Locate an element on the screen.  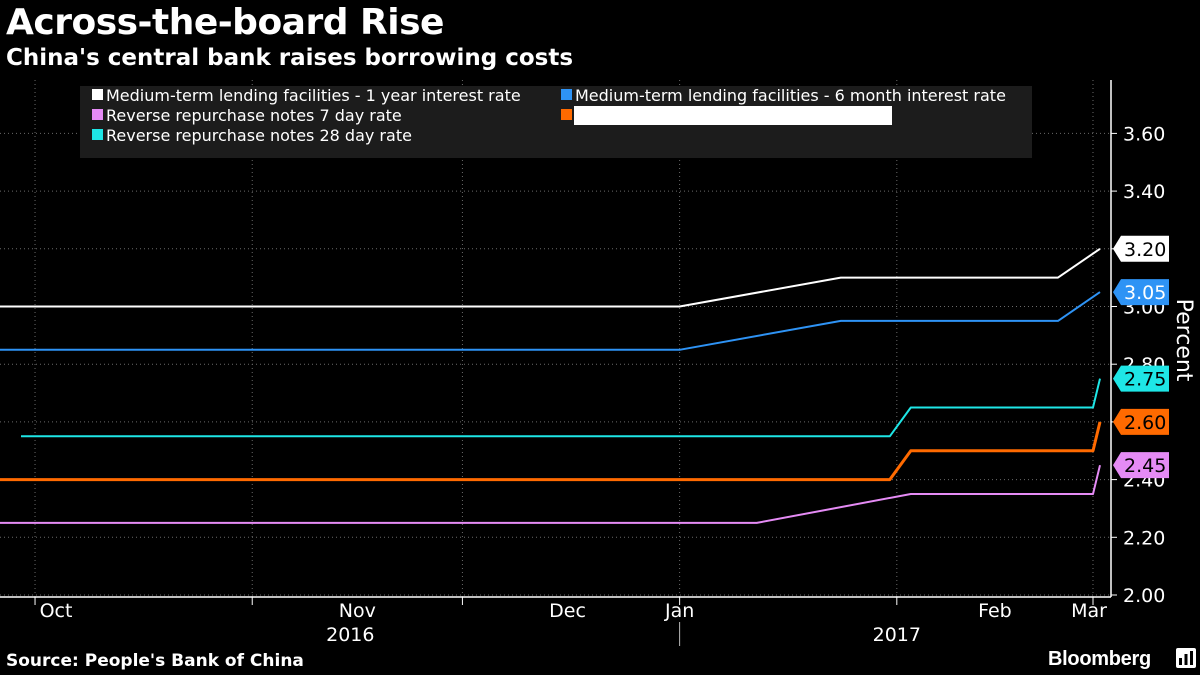
chart-title: Across-the-board Rise is located at coordinates (225, 22).